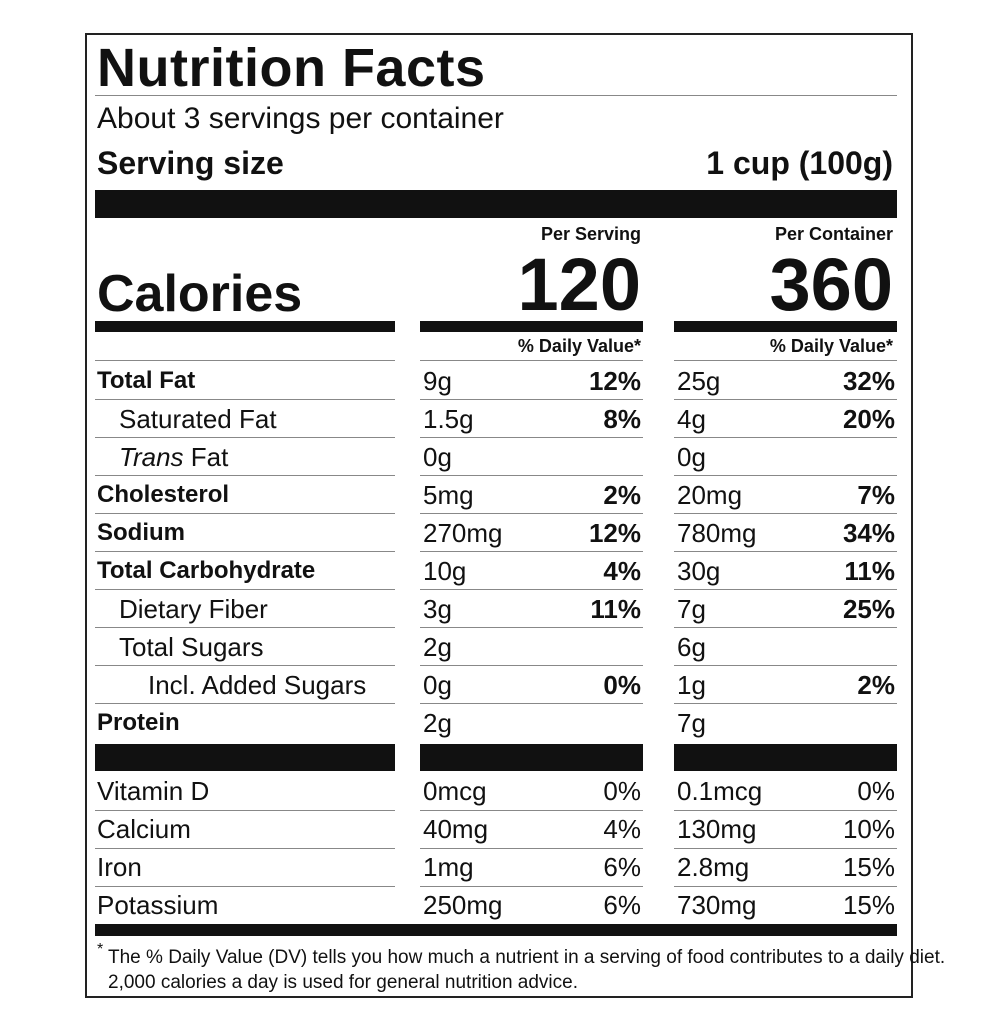 The height and width of the screenshot is (1031, 1000). What do you see at coordinates (119, 867) in the screenshot?
I see `vitamin-name: Iron` at bounding box center [119, 867].